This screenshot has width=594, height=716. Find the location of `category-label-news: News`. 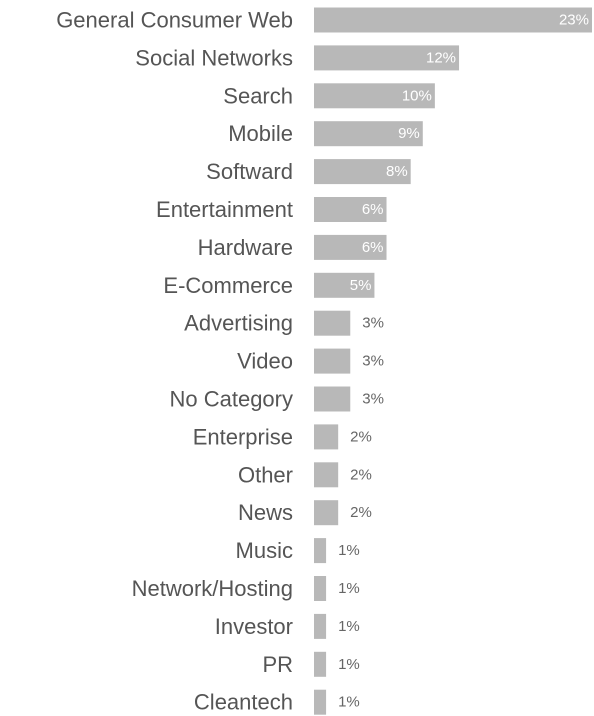

category-label-news: News is located at coordinates (265, 512).